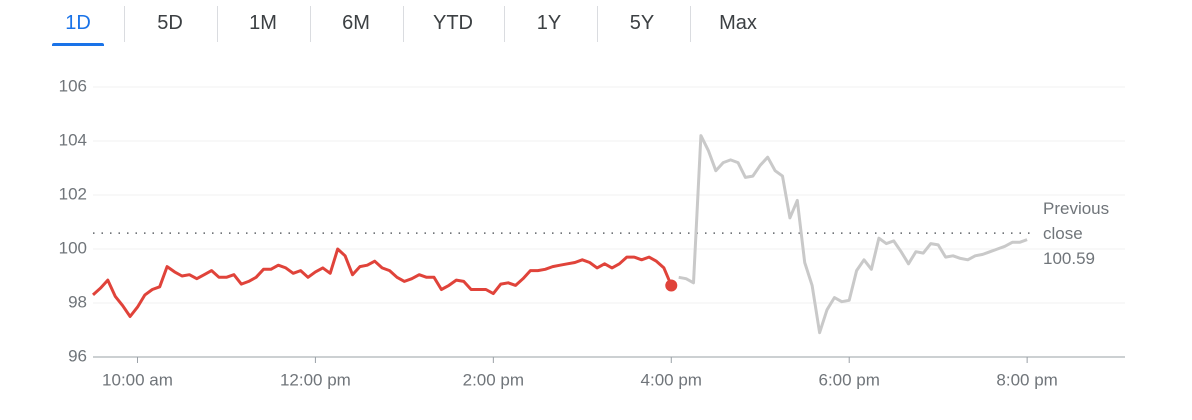 This screenshot has width=1192, height=420. I want to click on range-tabs: 1D 5D 1M 6M YTD 1Y 5Y Max, so click(596, 24).